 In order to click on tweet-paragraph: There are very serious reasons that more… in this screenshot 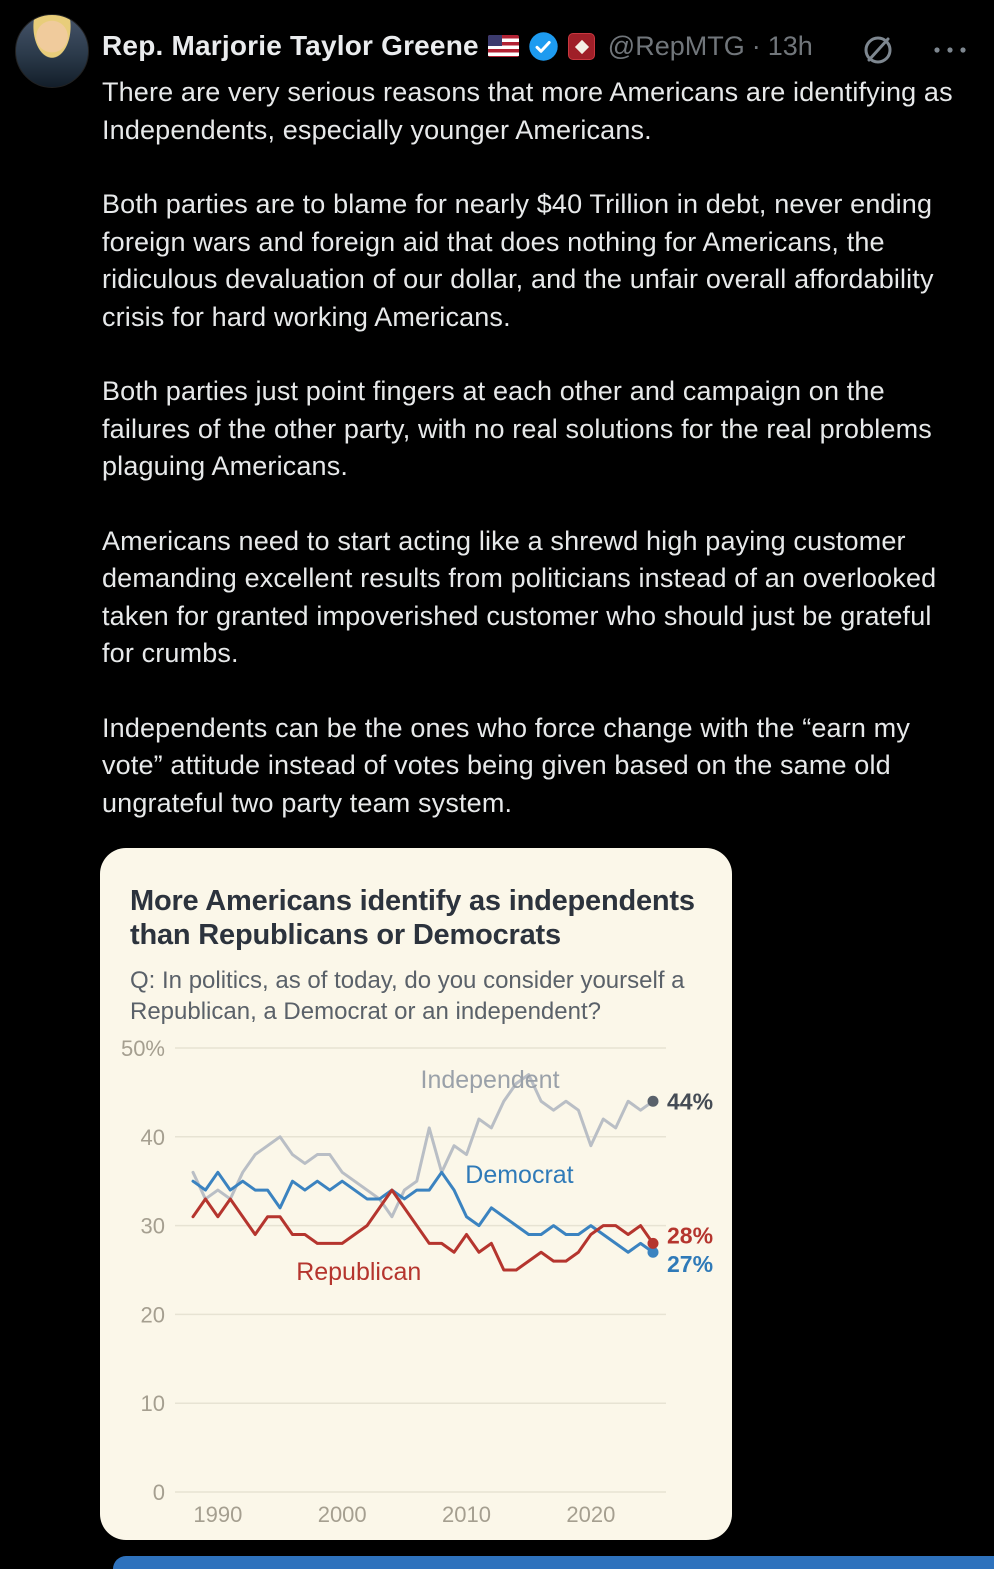, I will do `click(527, 111)`.